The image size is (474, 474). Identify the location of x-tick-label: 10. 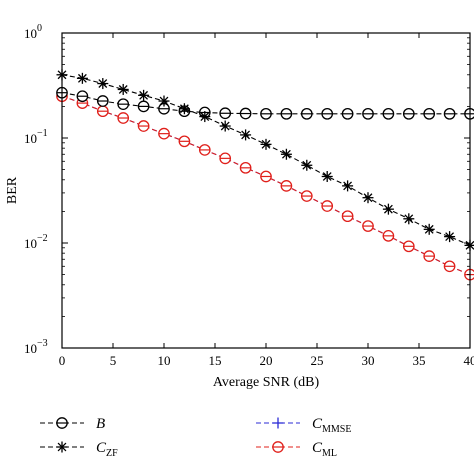
(164, 360).